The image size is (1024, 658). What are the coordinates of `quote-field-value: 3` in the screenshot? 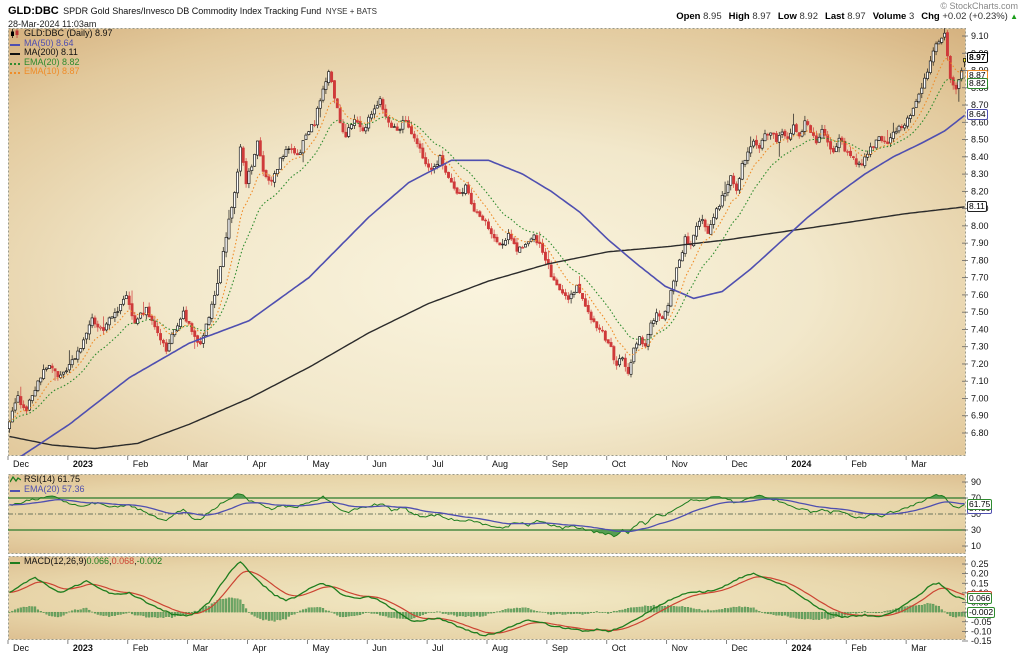 It's located at (910, 16).